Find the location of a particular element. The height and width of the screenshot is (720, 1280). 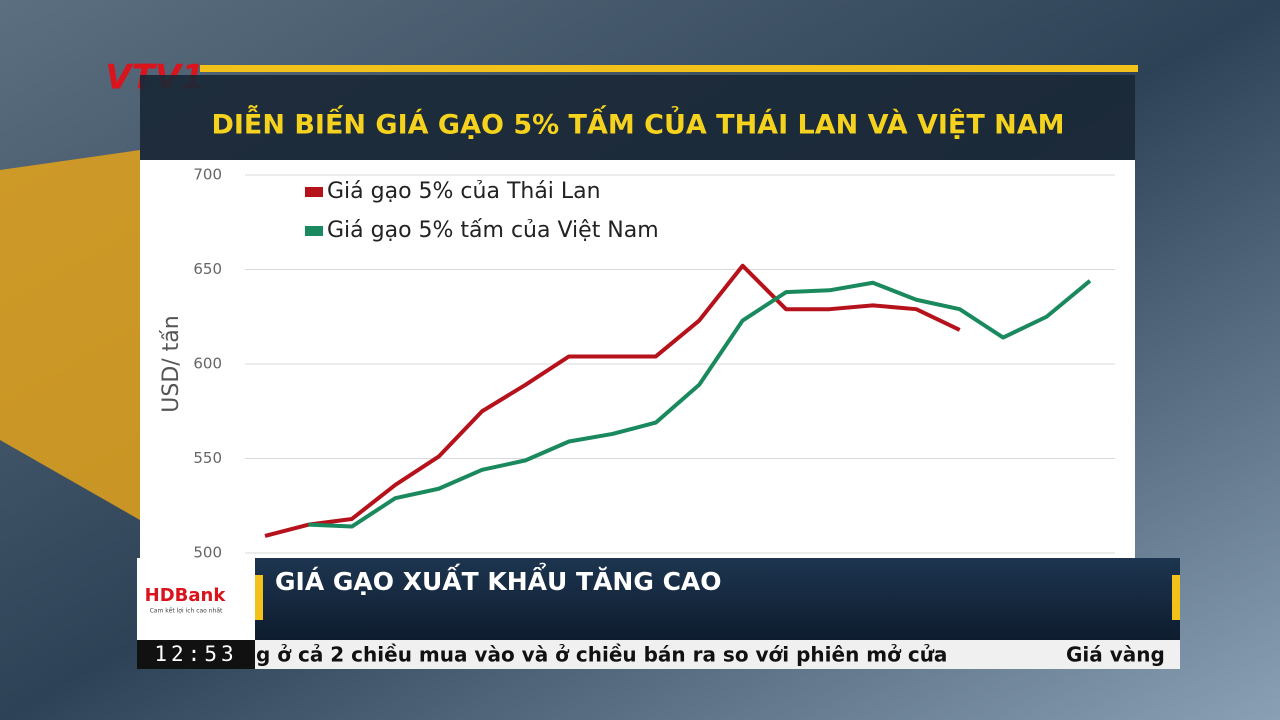

legend-entry: Giá gạo 5% tấm của Việt Nam is located at coordinates (493, 230).